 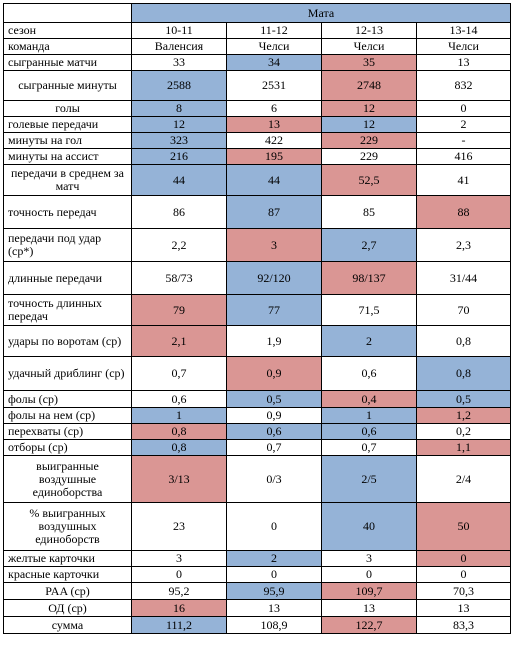 I want to click on stat-cell: 98/137, so click(x=369, y=278).